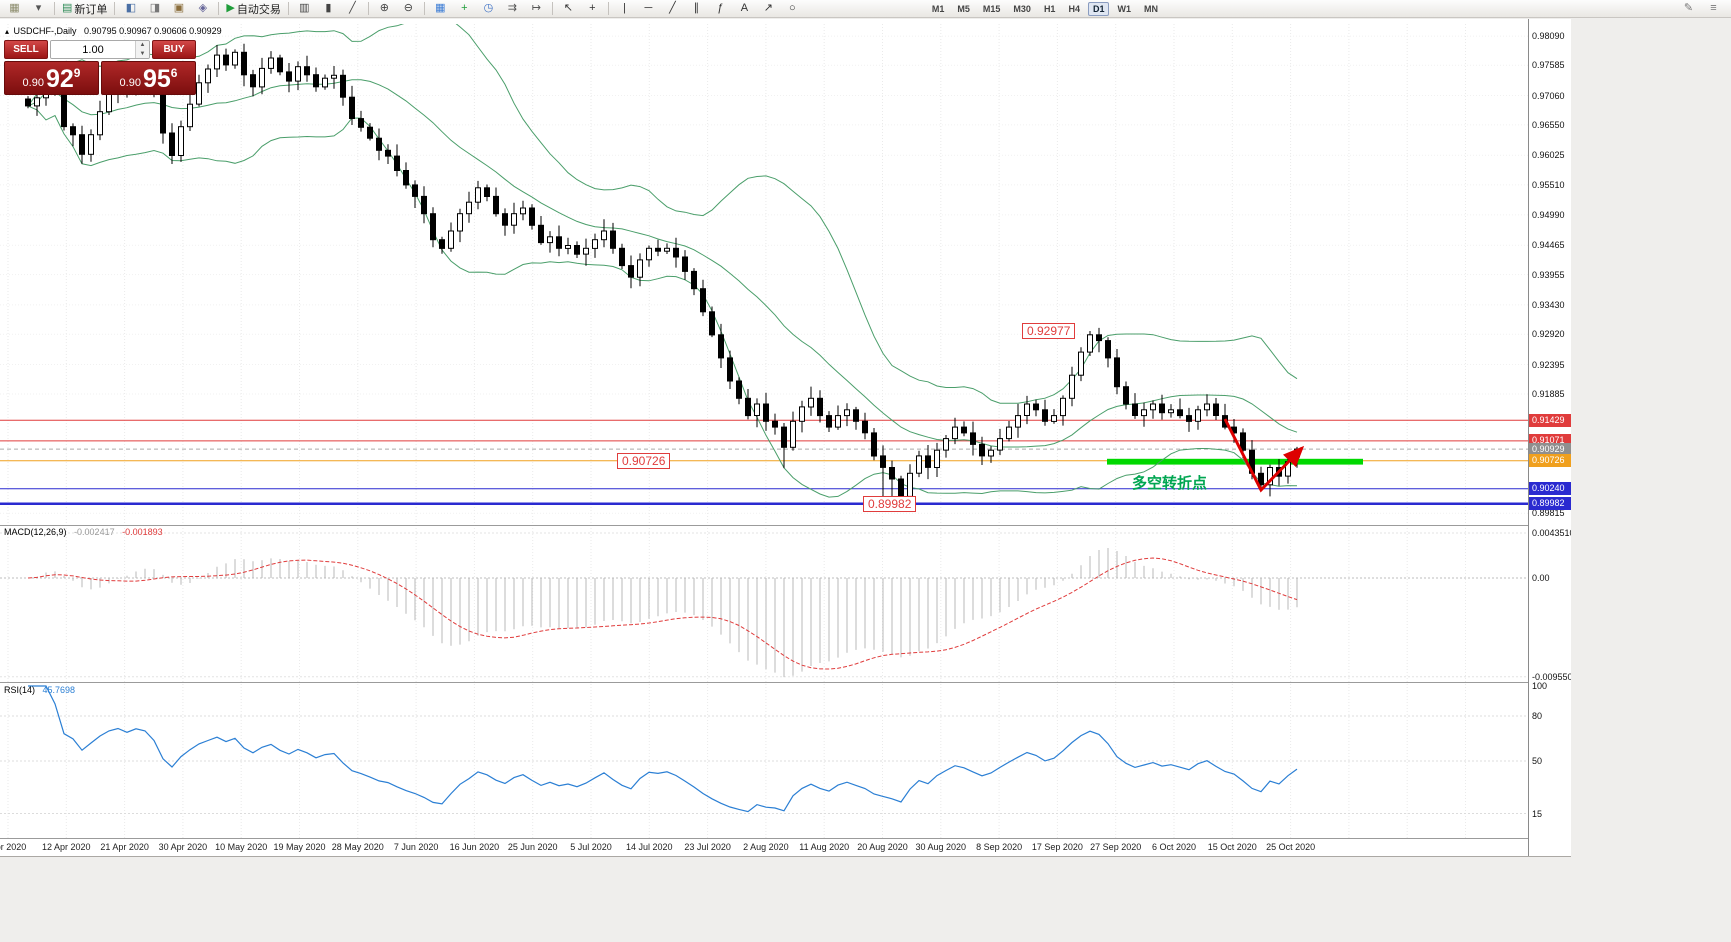 The width and height of the screenshot is (1731, 942). Describe the element at coordinates (624, 8) in the screenshot. I see `vertical-line-button: |` at that location.